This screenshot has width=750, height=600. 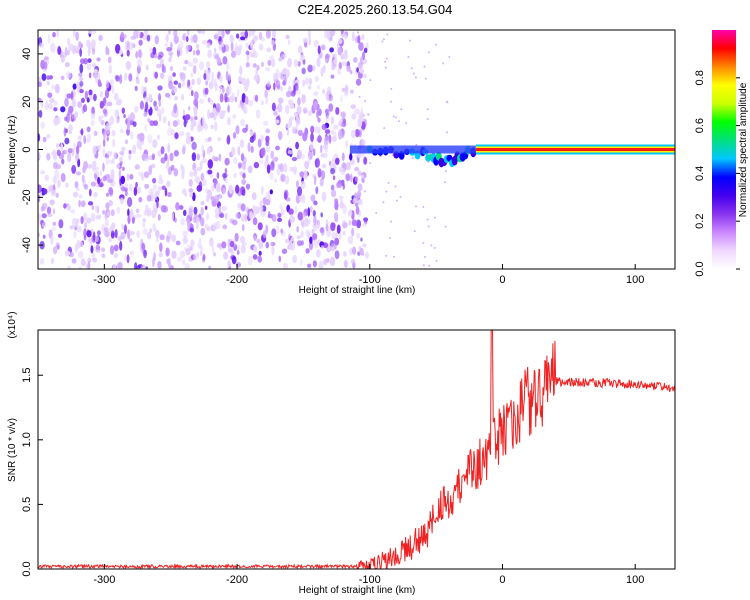 What do you see at coordinates (375, 9) in the screenshot?
I see `figure-title: C2E4.2025.260.13.54.G04` at bounding box center [375, 9].